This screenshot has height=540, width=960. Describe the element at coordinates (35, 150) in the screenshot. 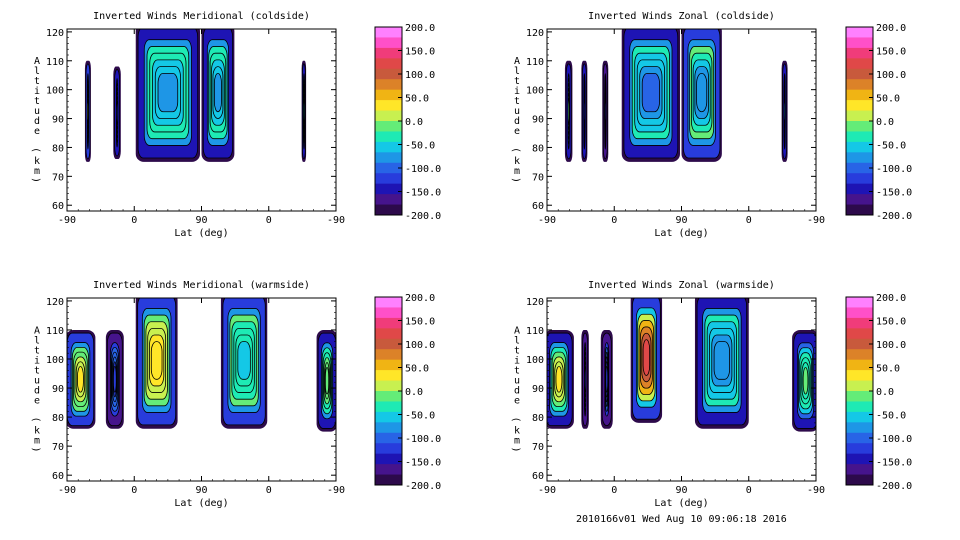

I see `y-axis-label-char: (` at that location.